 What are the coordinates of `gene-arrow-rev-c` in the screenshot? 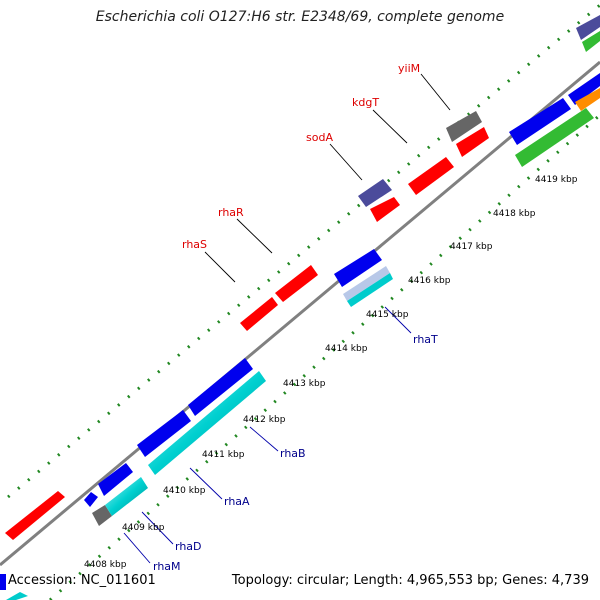 It's located at (584, 89).